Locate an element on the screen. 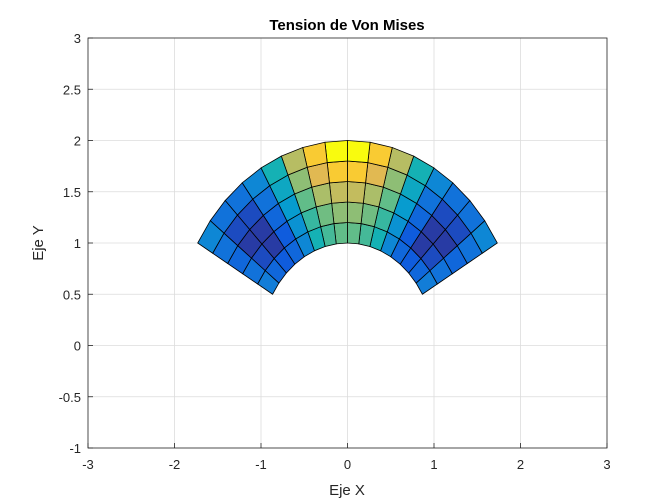 Image resolution: width=671 pixels, height=503 pixels. y-ticks: -1 -0.5 0 0.5 1 1.5 2 2.5 3 is located at coordinates (76, 243).